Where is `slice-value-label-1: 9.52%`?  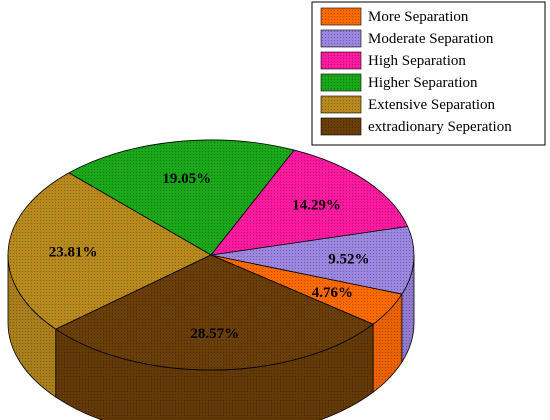 slice-value-label-1: 9.52% is located at coordinates (348, 260).